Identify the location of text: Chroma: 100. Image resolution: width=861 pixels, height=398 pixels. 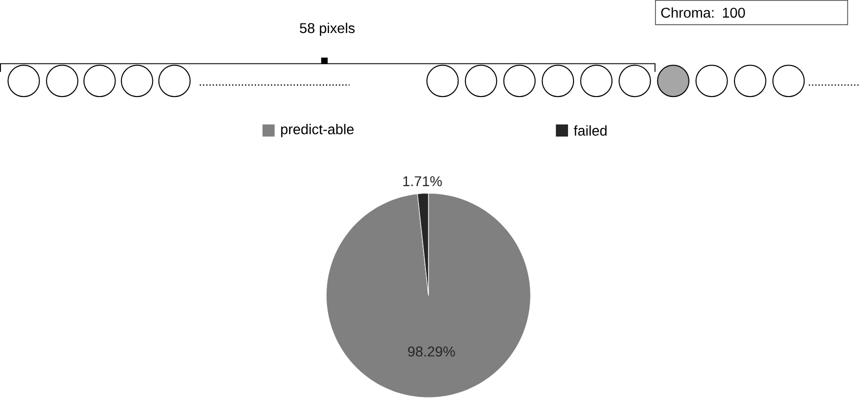
(703, 12).